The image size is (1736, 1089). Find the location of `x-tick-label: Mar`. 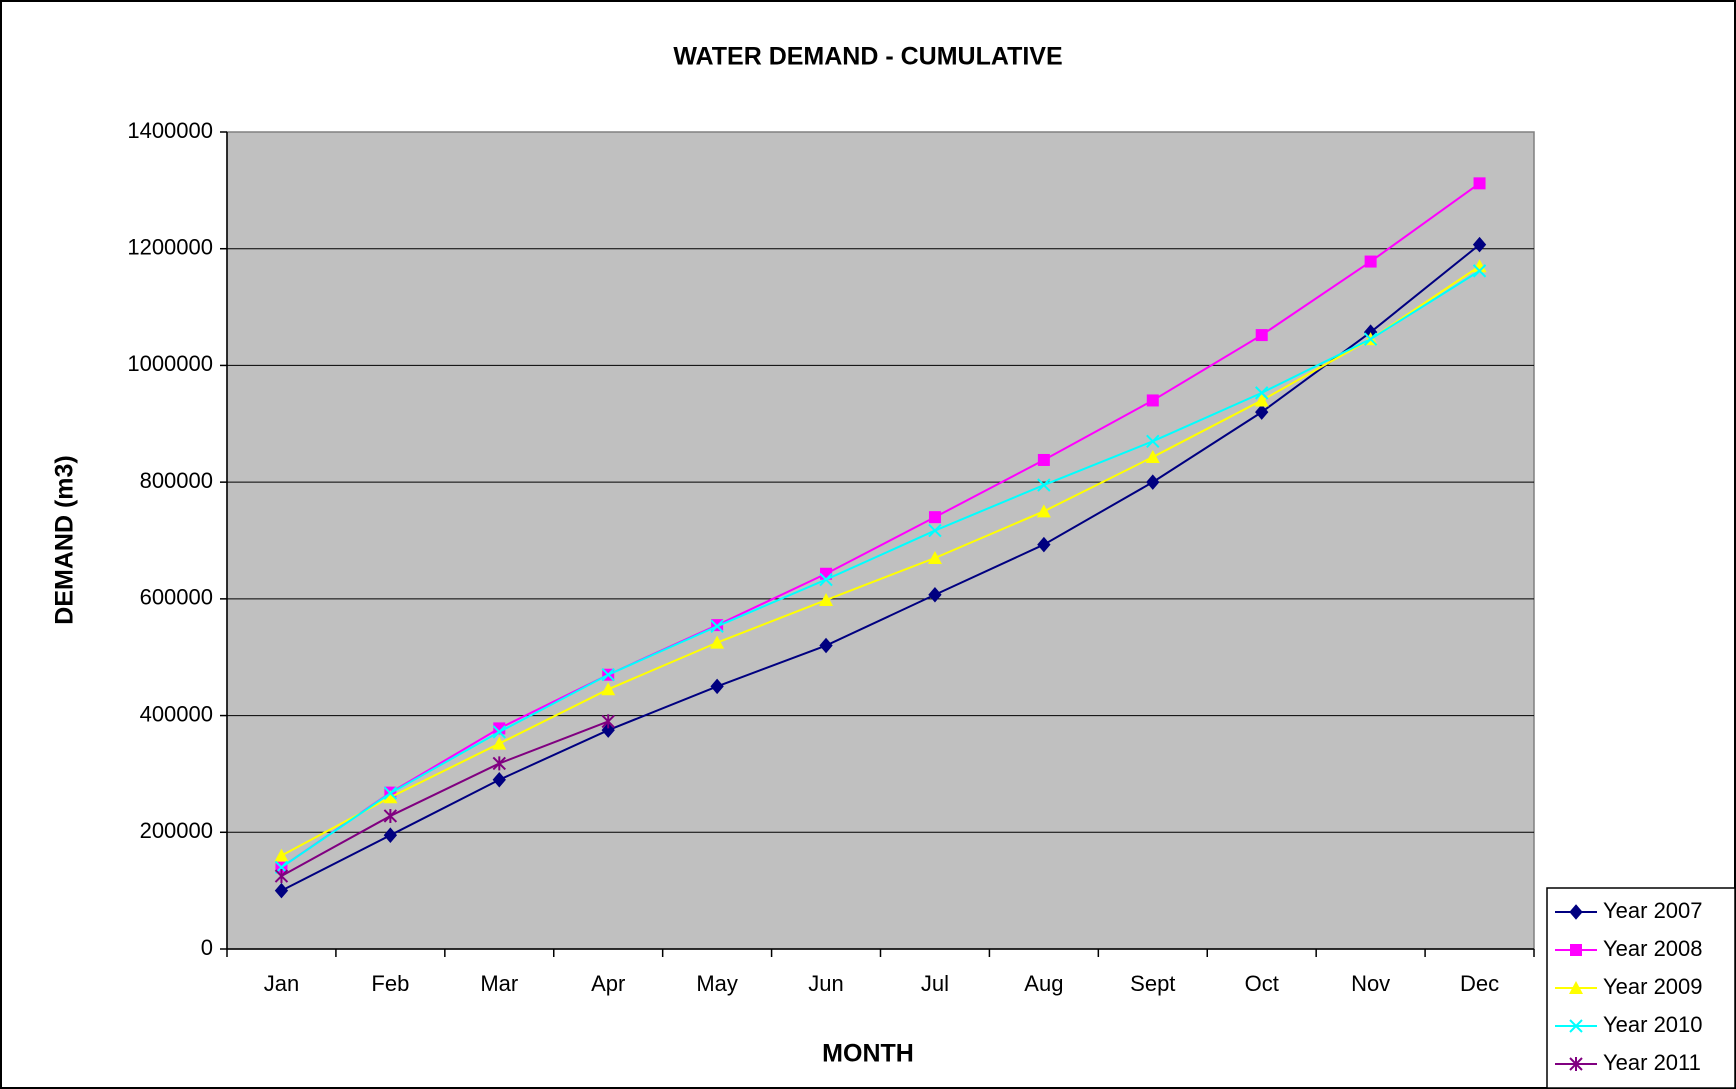

x-tick-label: Mar is located at coordinates (499, 983).